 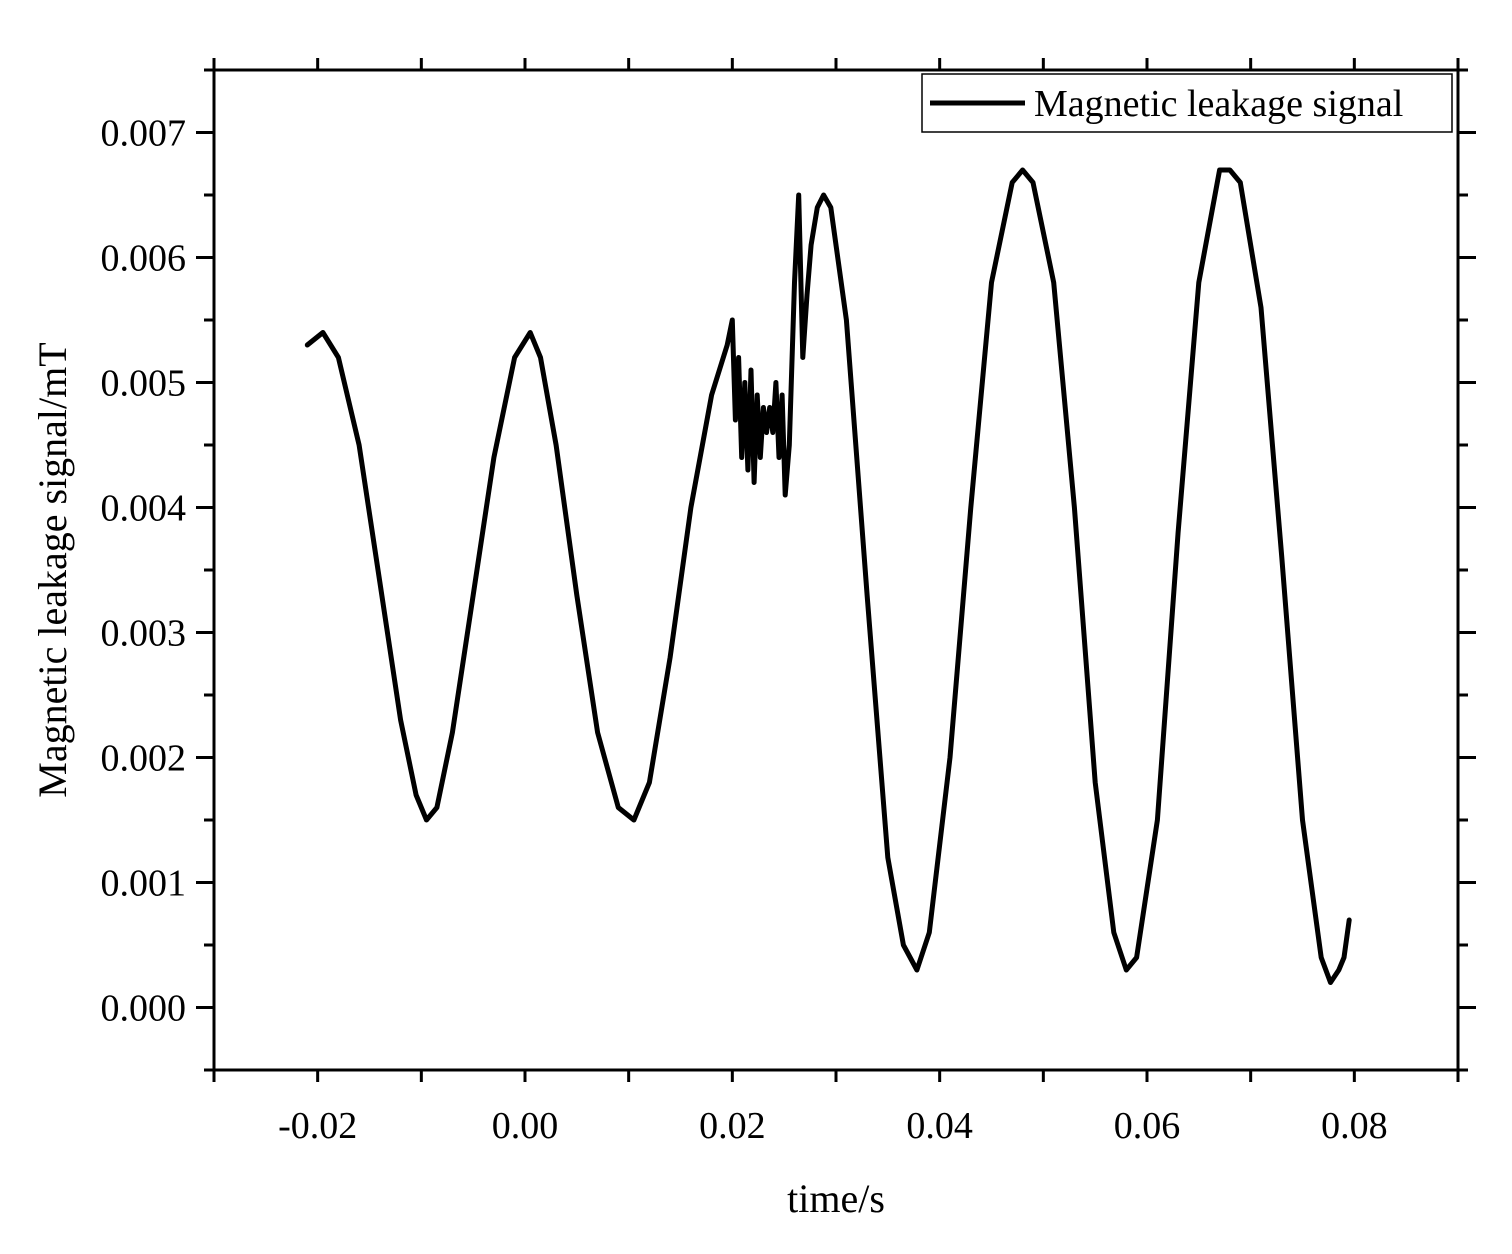 I want to click on x-tick-label: 0.04, so click(x=939, y=1126).